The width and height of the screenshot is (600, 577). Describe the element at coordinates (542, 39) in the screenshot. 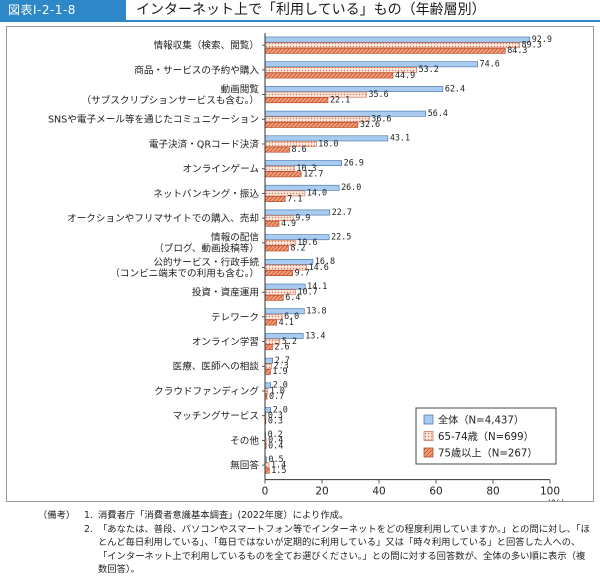

I see `data-label: 92.9` at that location.